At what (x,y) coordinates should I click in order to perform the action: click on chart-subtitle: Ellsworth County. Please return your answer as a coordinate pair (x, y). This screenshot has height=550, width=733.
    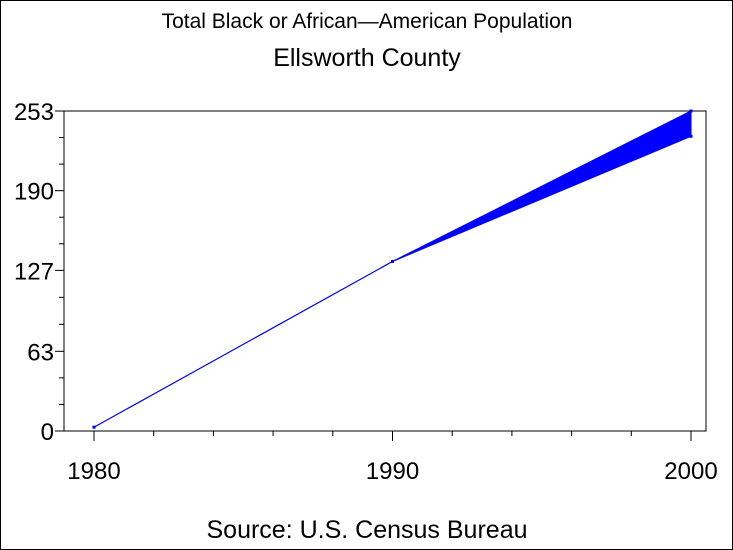
    Looking at the image, I should click on (367, 58).